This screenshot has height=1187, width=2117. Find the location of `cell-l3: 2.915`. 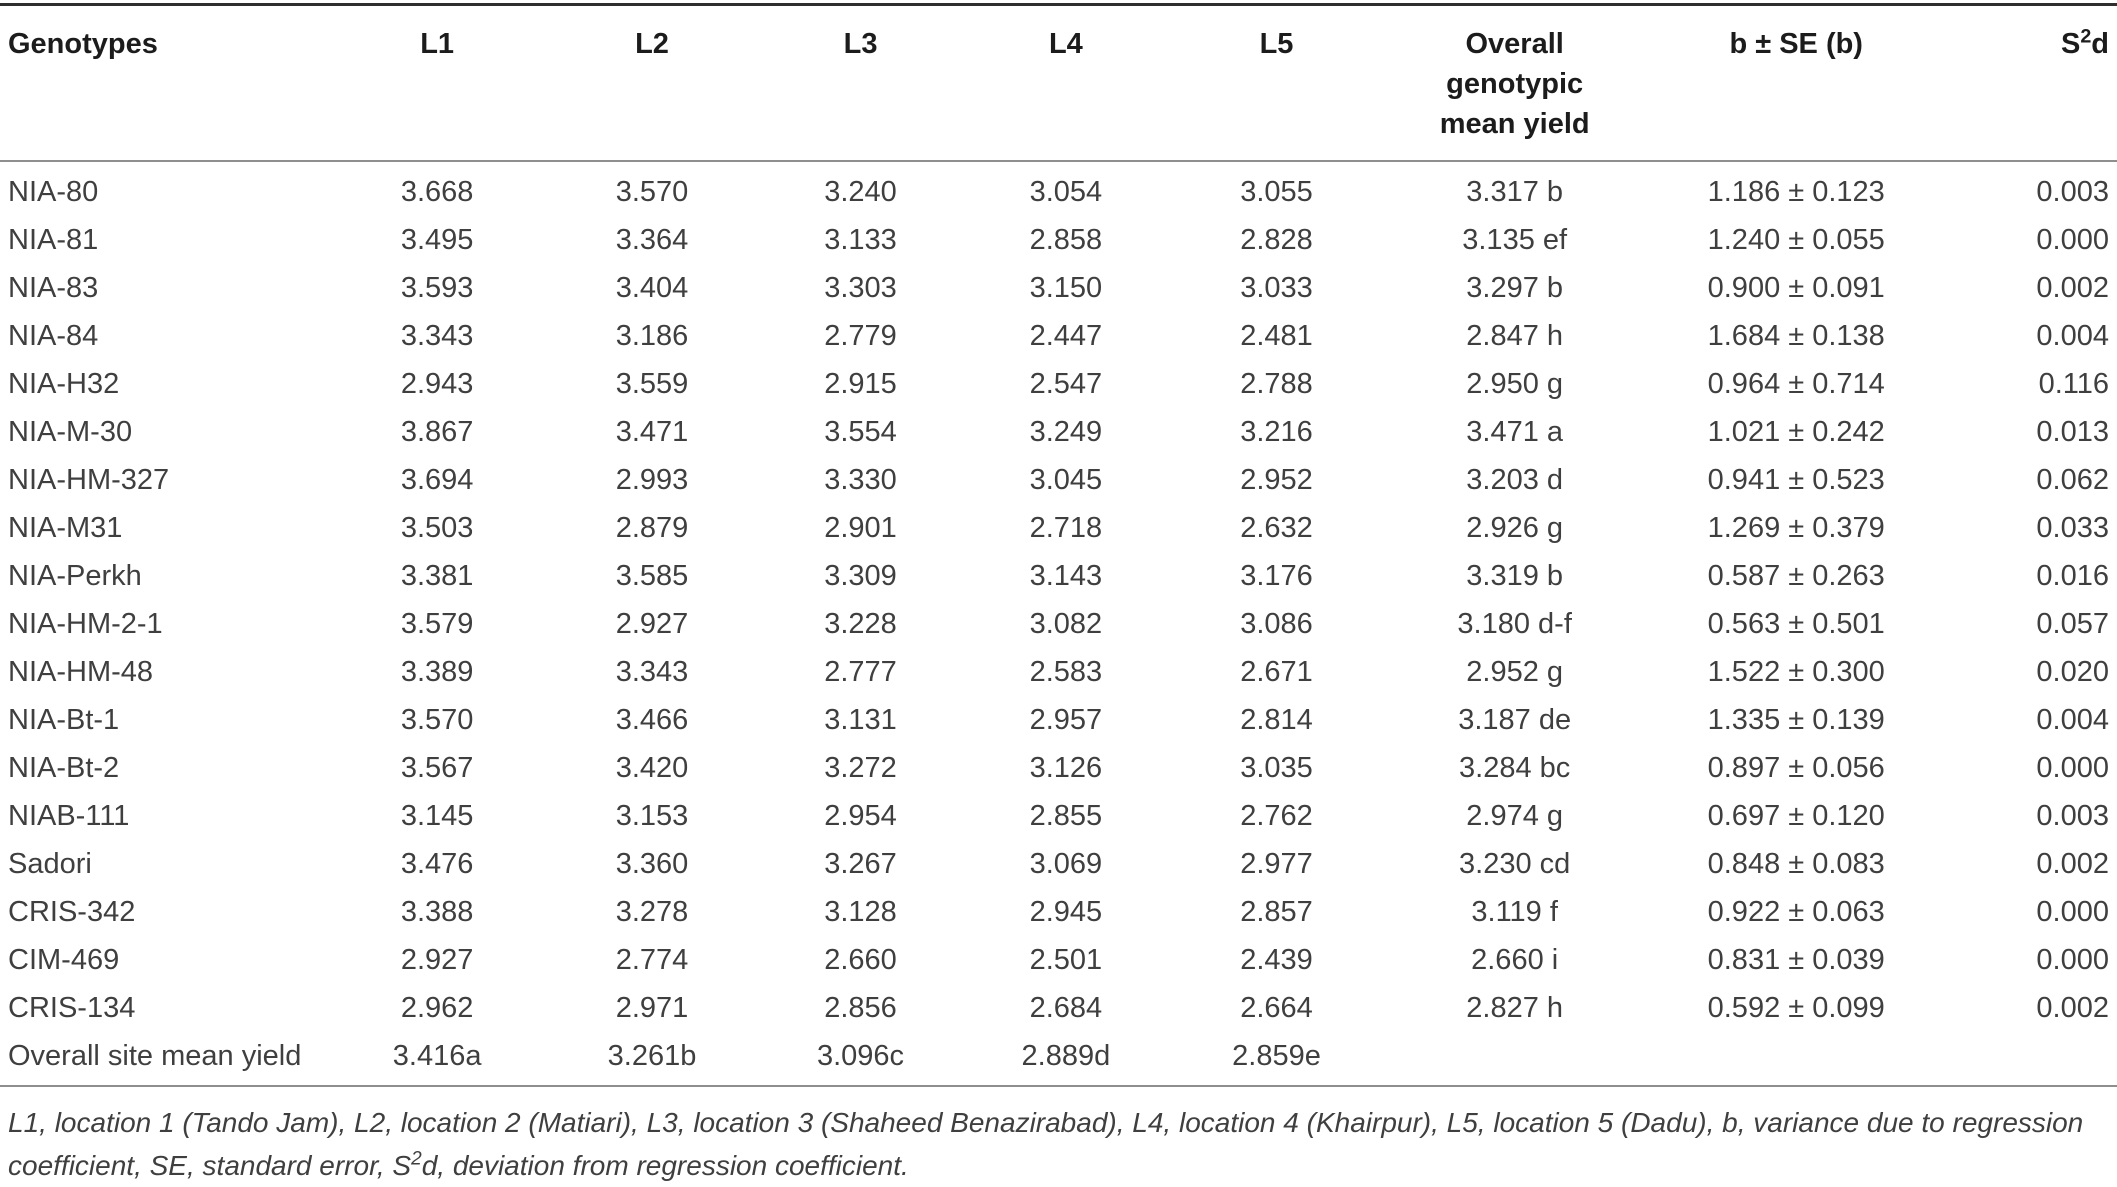

cell-l3: 2.915 is located at coordinates (860, 384).